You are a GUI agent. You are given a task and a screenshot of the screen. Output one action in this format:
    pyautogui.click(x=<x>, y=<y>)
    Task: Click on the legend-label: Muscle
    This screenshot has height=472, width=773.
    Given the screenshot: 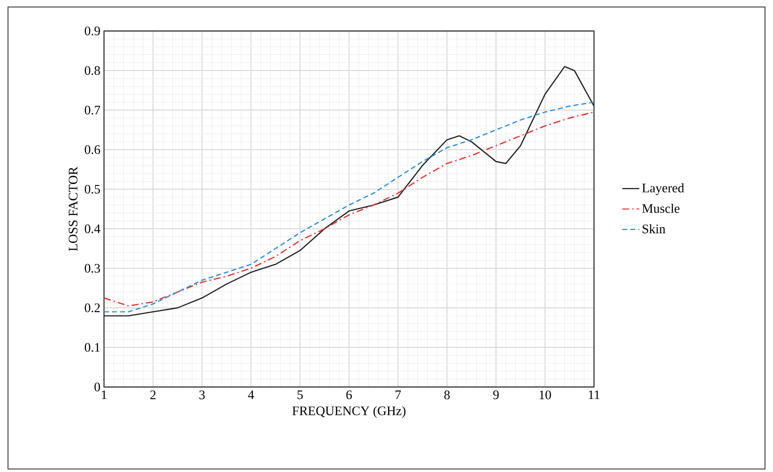 What is the action you would take?
    pyautogui.click(x=661, y=208)
    